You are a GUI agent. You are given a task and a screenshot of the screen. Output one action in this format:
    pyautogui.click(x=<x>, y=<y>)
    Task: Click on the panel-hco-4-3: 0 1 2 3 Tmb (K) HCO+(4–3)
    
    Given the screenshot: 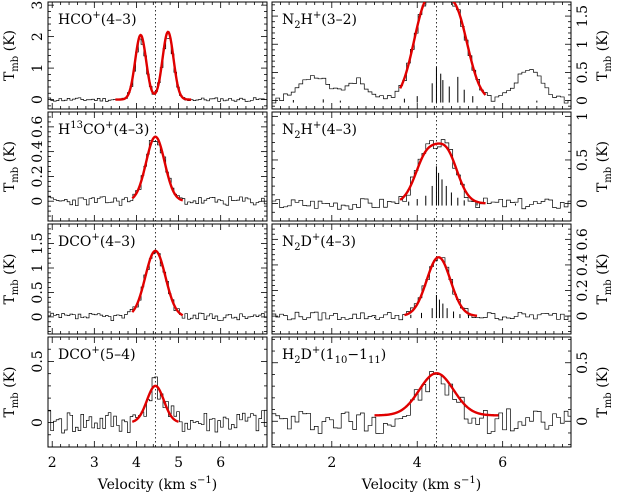 What is the action you would take?
    pyautogui.click(x=135, y=55)
    